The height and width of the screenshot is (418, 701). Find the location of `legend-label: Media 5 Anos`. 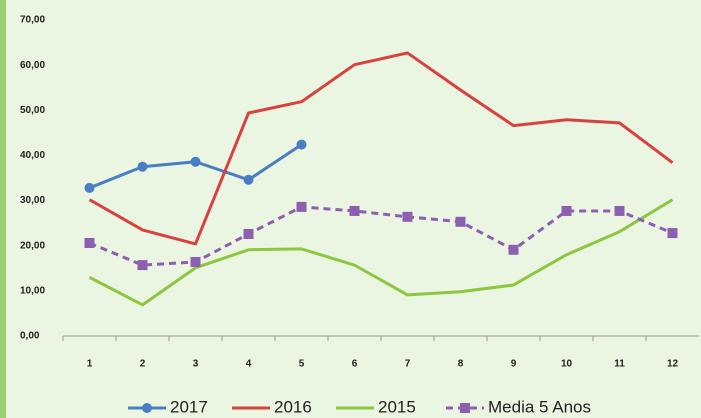

legend-label: Media 5 Anos is located at coordinates (539, 406).